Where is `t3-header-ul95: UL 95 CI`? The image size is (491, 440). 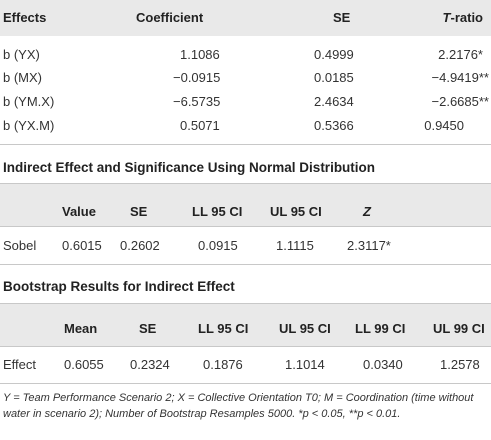
t3-header-ul95: UL 95 CI is located at coordinates (305, 328).